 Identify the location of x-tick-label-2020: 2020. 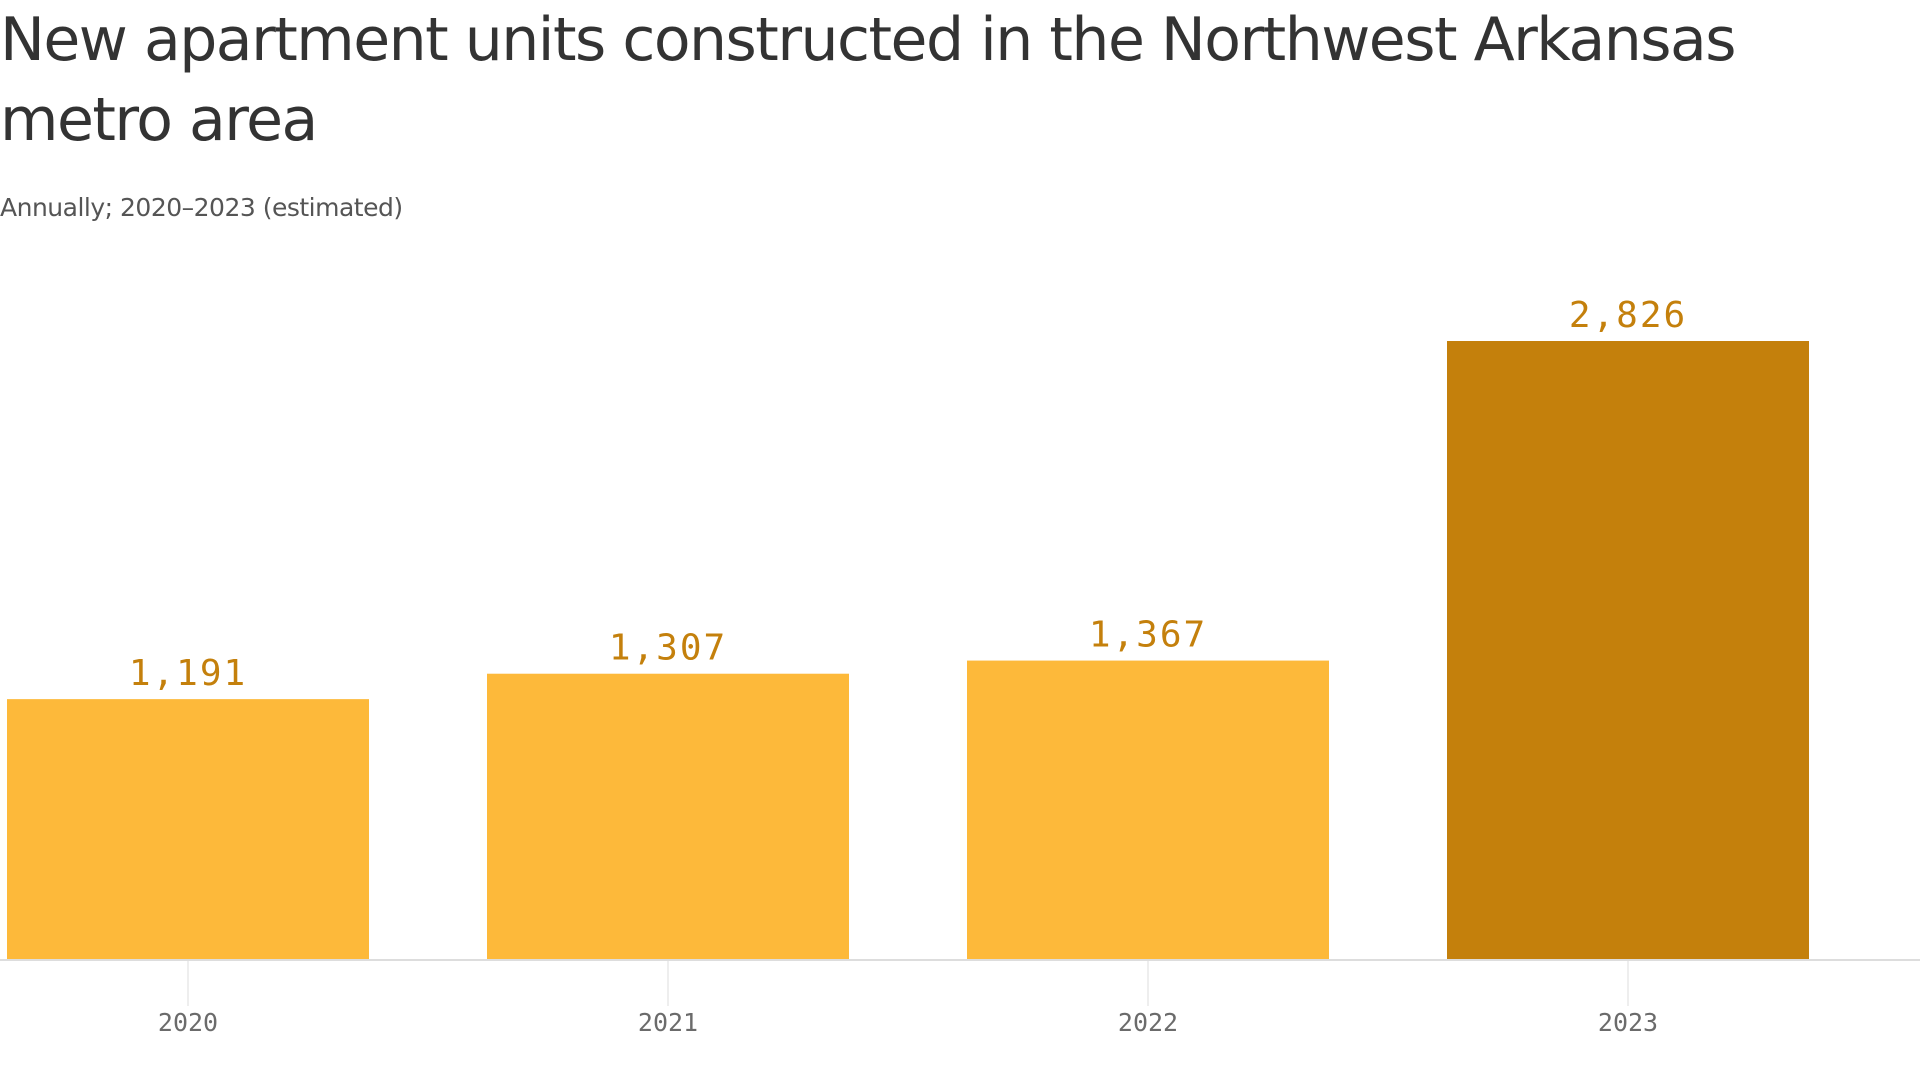
(188, 1022).